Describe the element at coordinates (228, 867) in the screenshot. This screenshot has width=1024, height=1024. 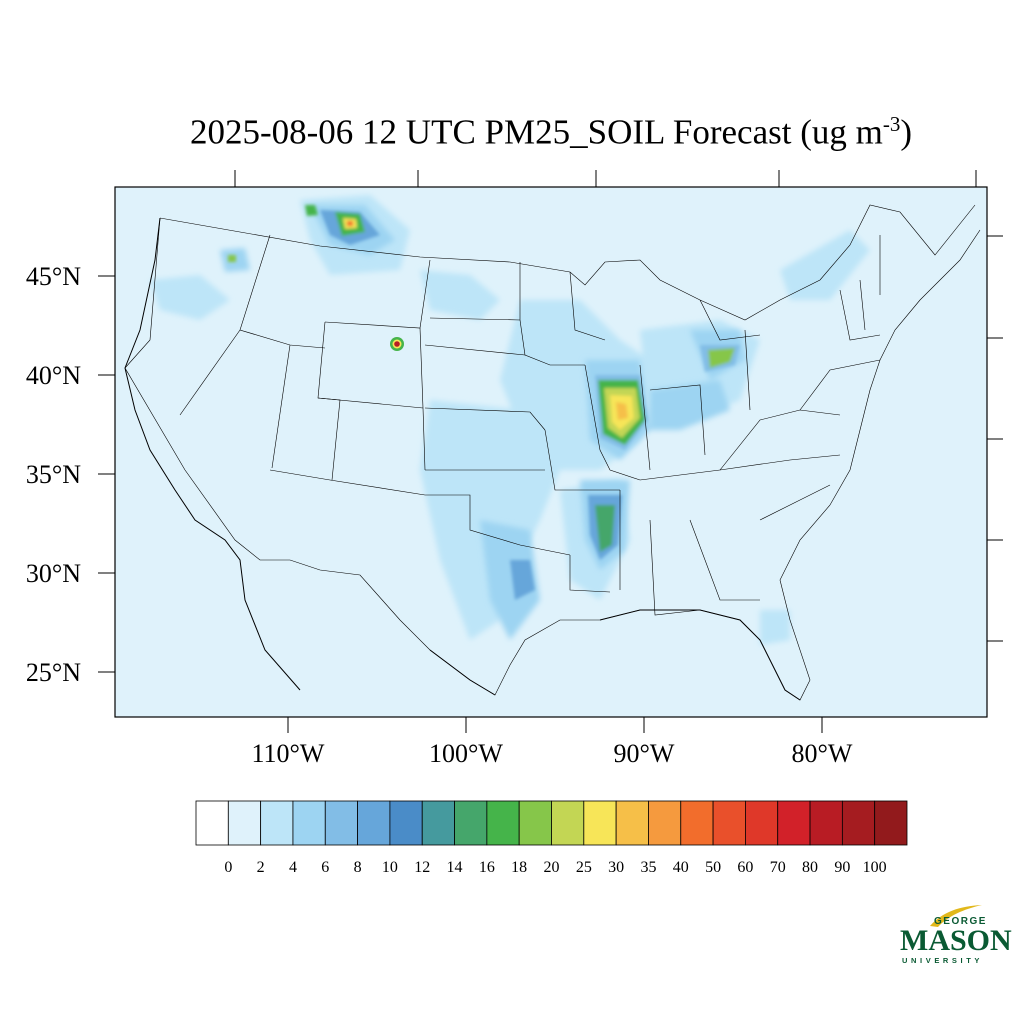
I see `colorbar-label: 0` at that location.